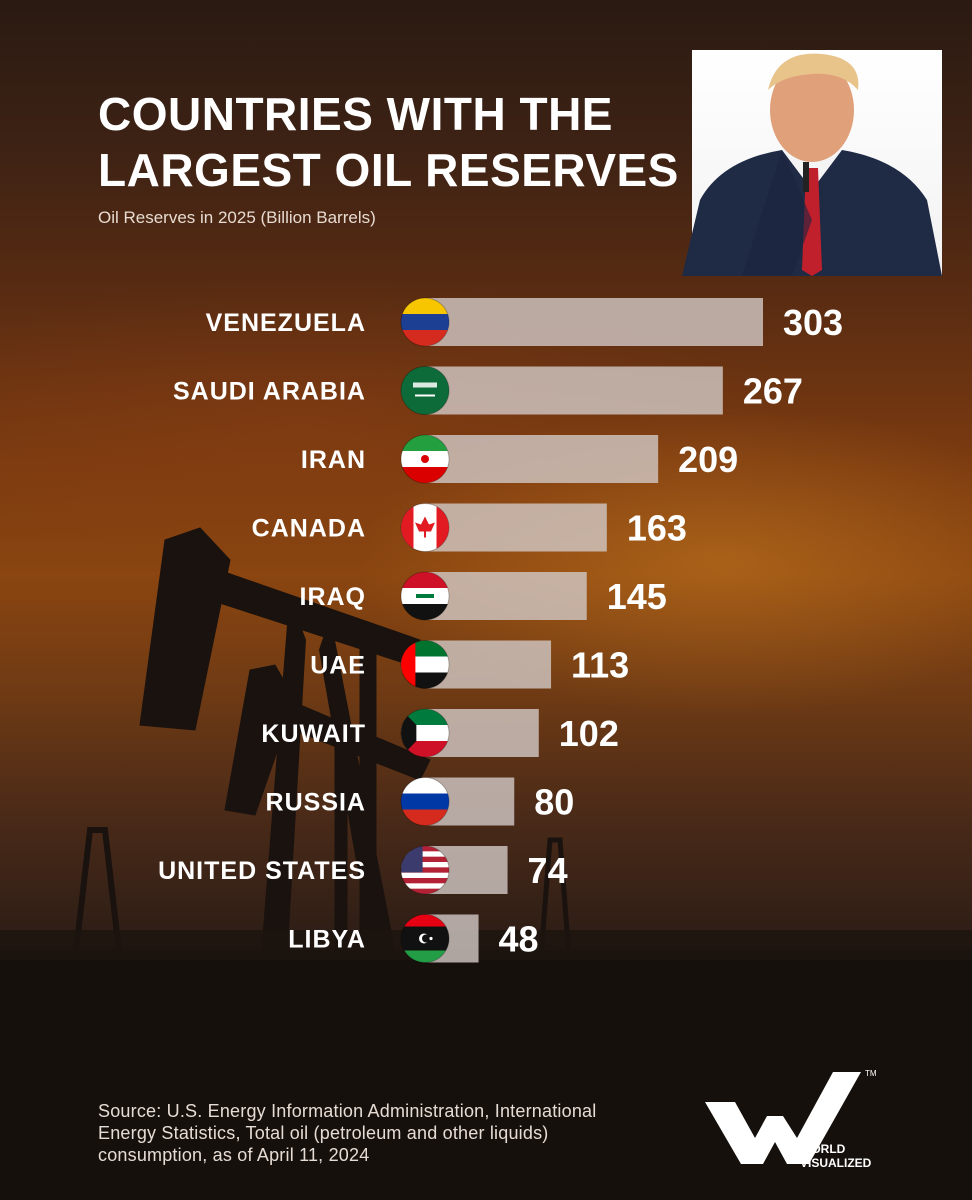  I want to click on value-label: 113, so click(600, 665).